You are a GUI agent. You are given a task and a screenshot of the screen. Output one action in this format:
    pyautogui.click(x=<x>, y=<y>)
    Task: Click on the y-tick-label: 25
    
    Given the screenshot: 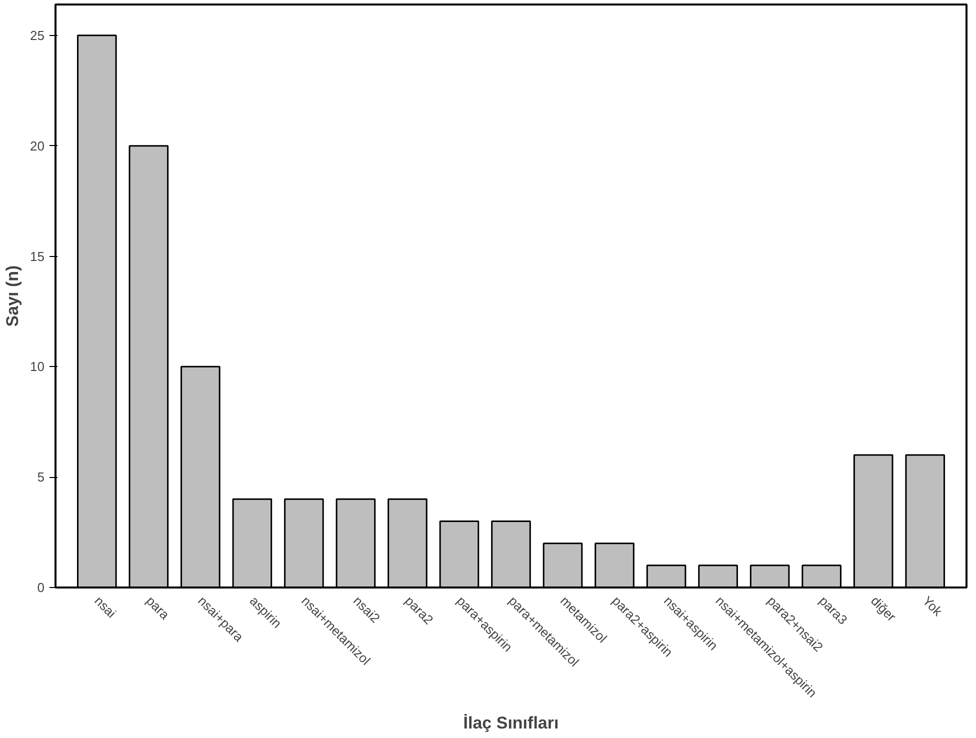 What is the action you would take?
    pyautogui.click(x=37, y=35)
    